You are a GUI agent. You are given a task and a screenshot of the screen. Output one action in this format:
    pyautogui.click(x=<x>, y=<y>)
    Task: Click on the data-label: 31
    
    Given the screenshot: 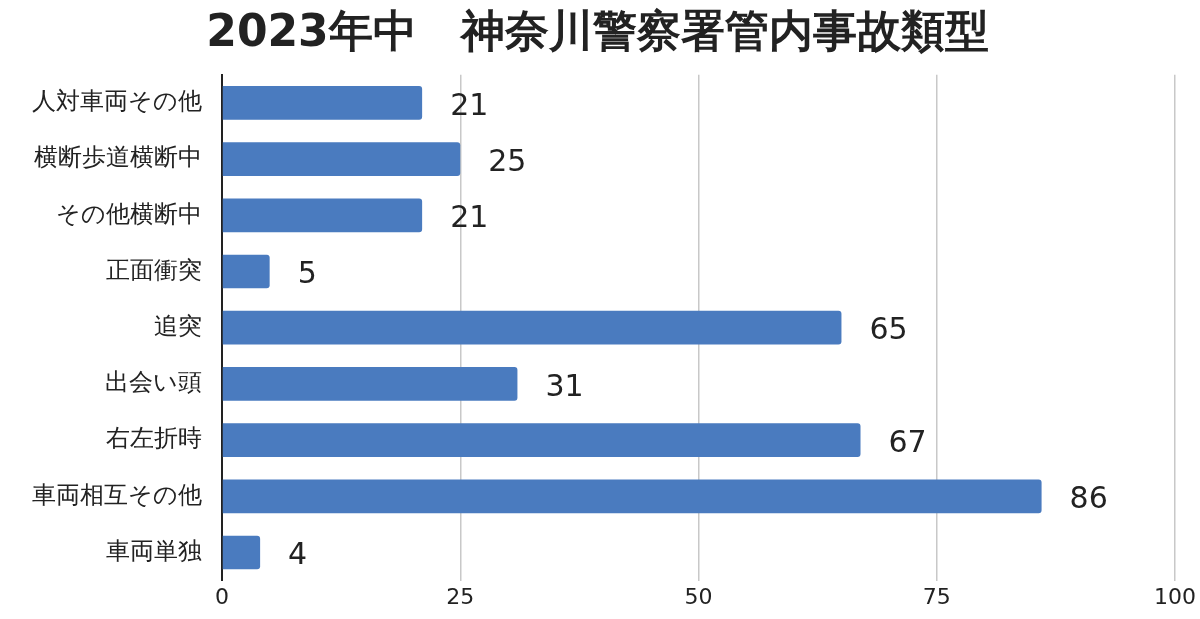 What is the action you would take?
    pyautogui.click(x=564, y=385)
    